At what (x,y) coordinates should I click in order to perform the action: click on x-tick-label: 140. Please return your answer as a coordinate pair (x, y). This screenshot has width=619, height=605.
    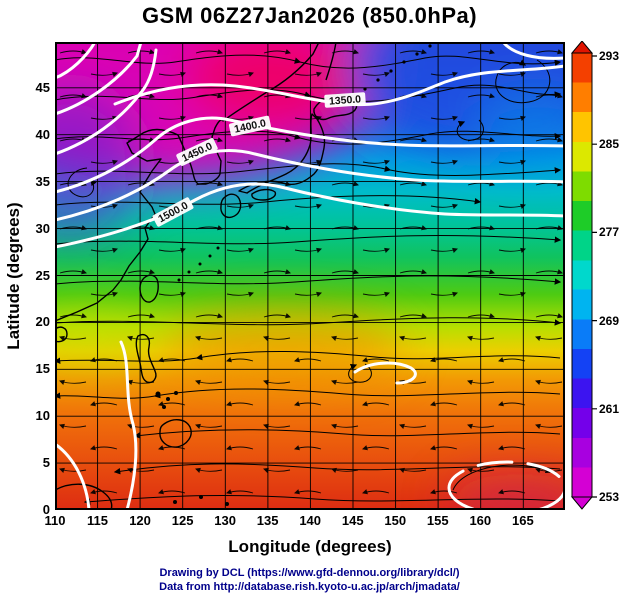
    Looking at the image, I should click on (310, 520).